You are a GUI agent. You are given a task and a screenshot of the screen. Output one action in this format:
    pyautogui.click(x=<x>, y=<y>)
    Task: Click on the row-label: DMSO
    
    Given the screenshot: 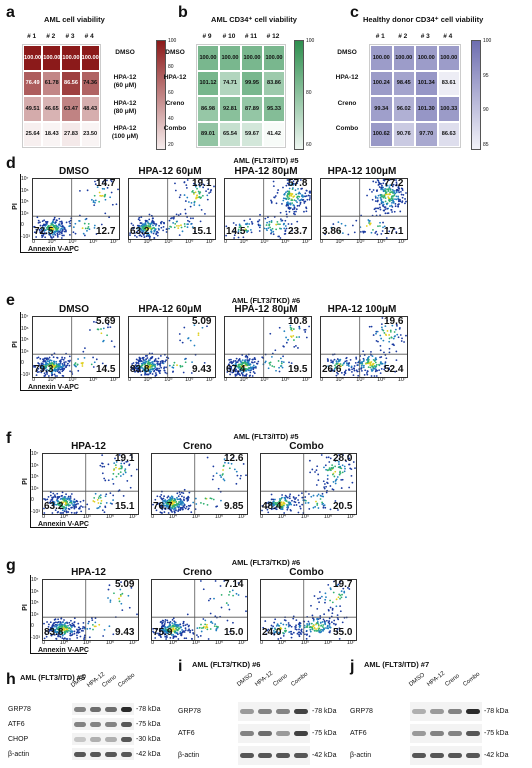 What is the action you would take?
    pyautogui.click(x=347, y=52)
    